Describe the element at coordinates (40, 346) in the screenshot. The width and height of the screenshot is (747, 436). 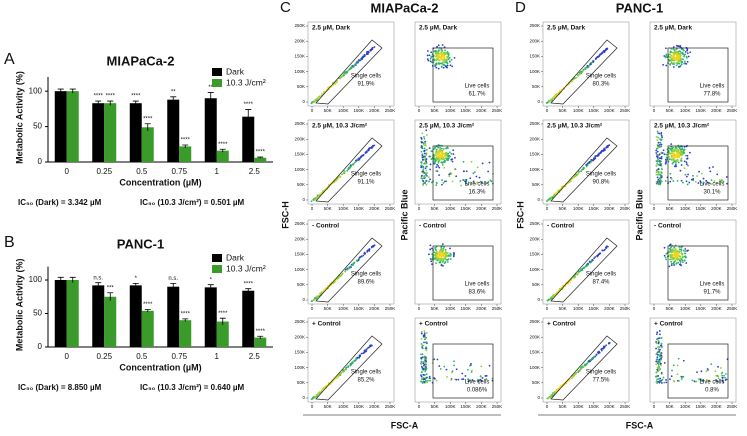
I see `y-tick-label: 0` at that location.